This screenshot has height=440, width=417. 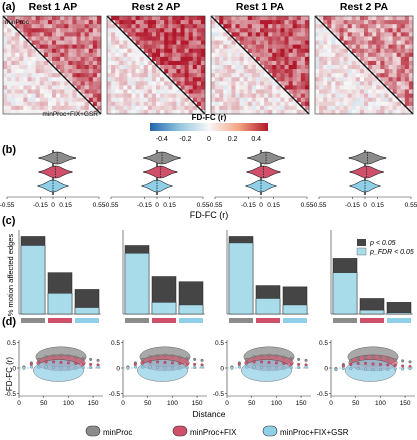 I want to click on scatter-point-minproc-fix-gsr, so click(x=135, y=367).